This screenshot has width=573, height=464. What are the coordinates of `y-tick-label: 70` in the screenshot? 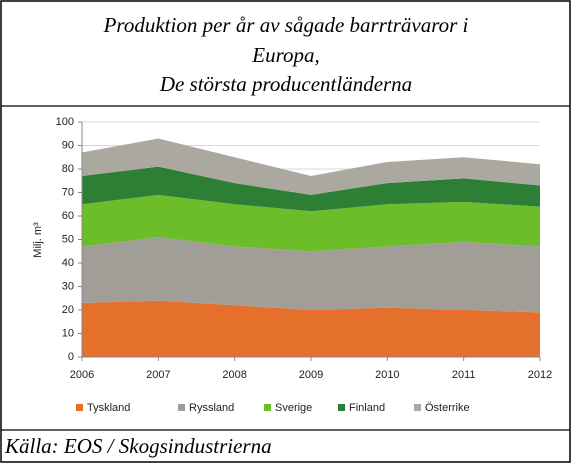 It's located at (68, 192).